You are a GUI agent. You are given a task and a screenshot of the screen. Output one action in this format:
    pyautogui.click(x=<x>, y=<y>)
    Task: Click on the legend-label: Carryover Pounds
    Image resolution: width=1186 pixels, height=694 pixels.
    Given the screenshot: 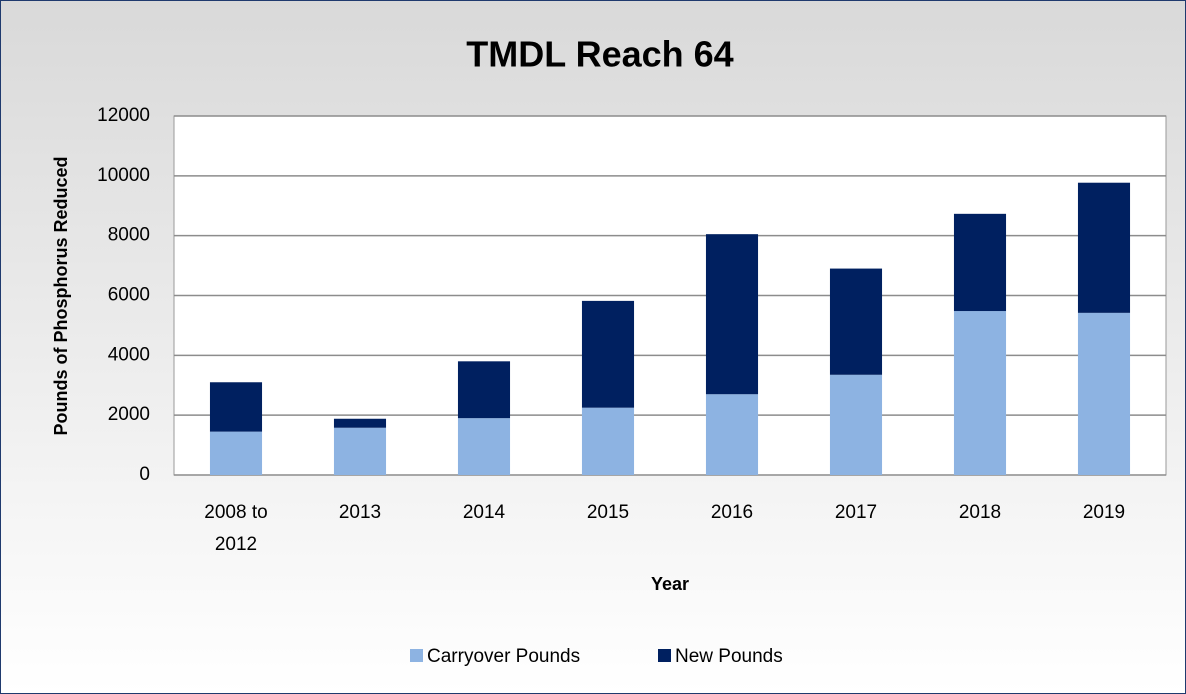 What is the action you would take?
    pyautogui.click(x=503, y=656)
    